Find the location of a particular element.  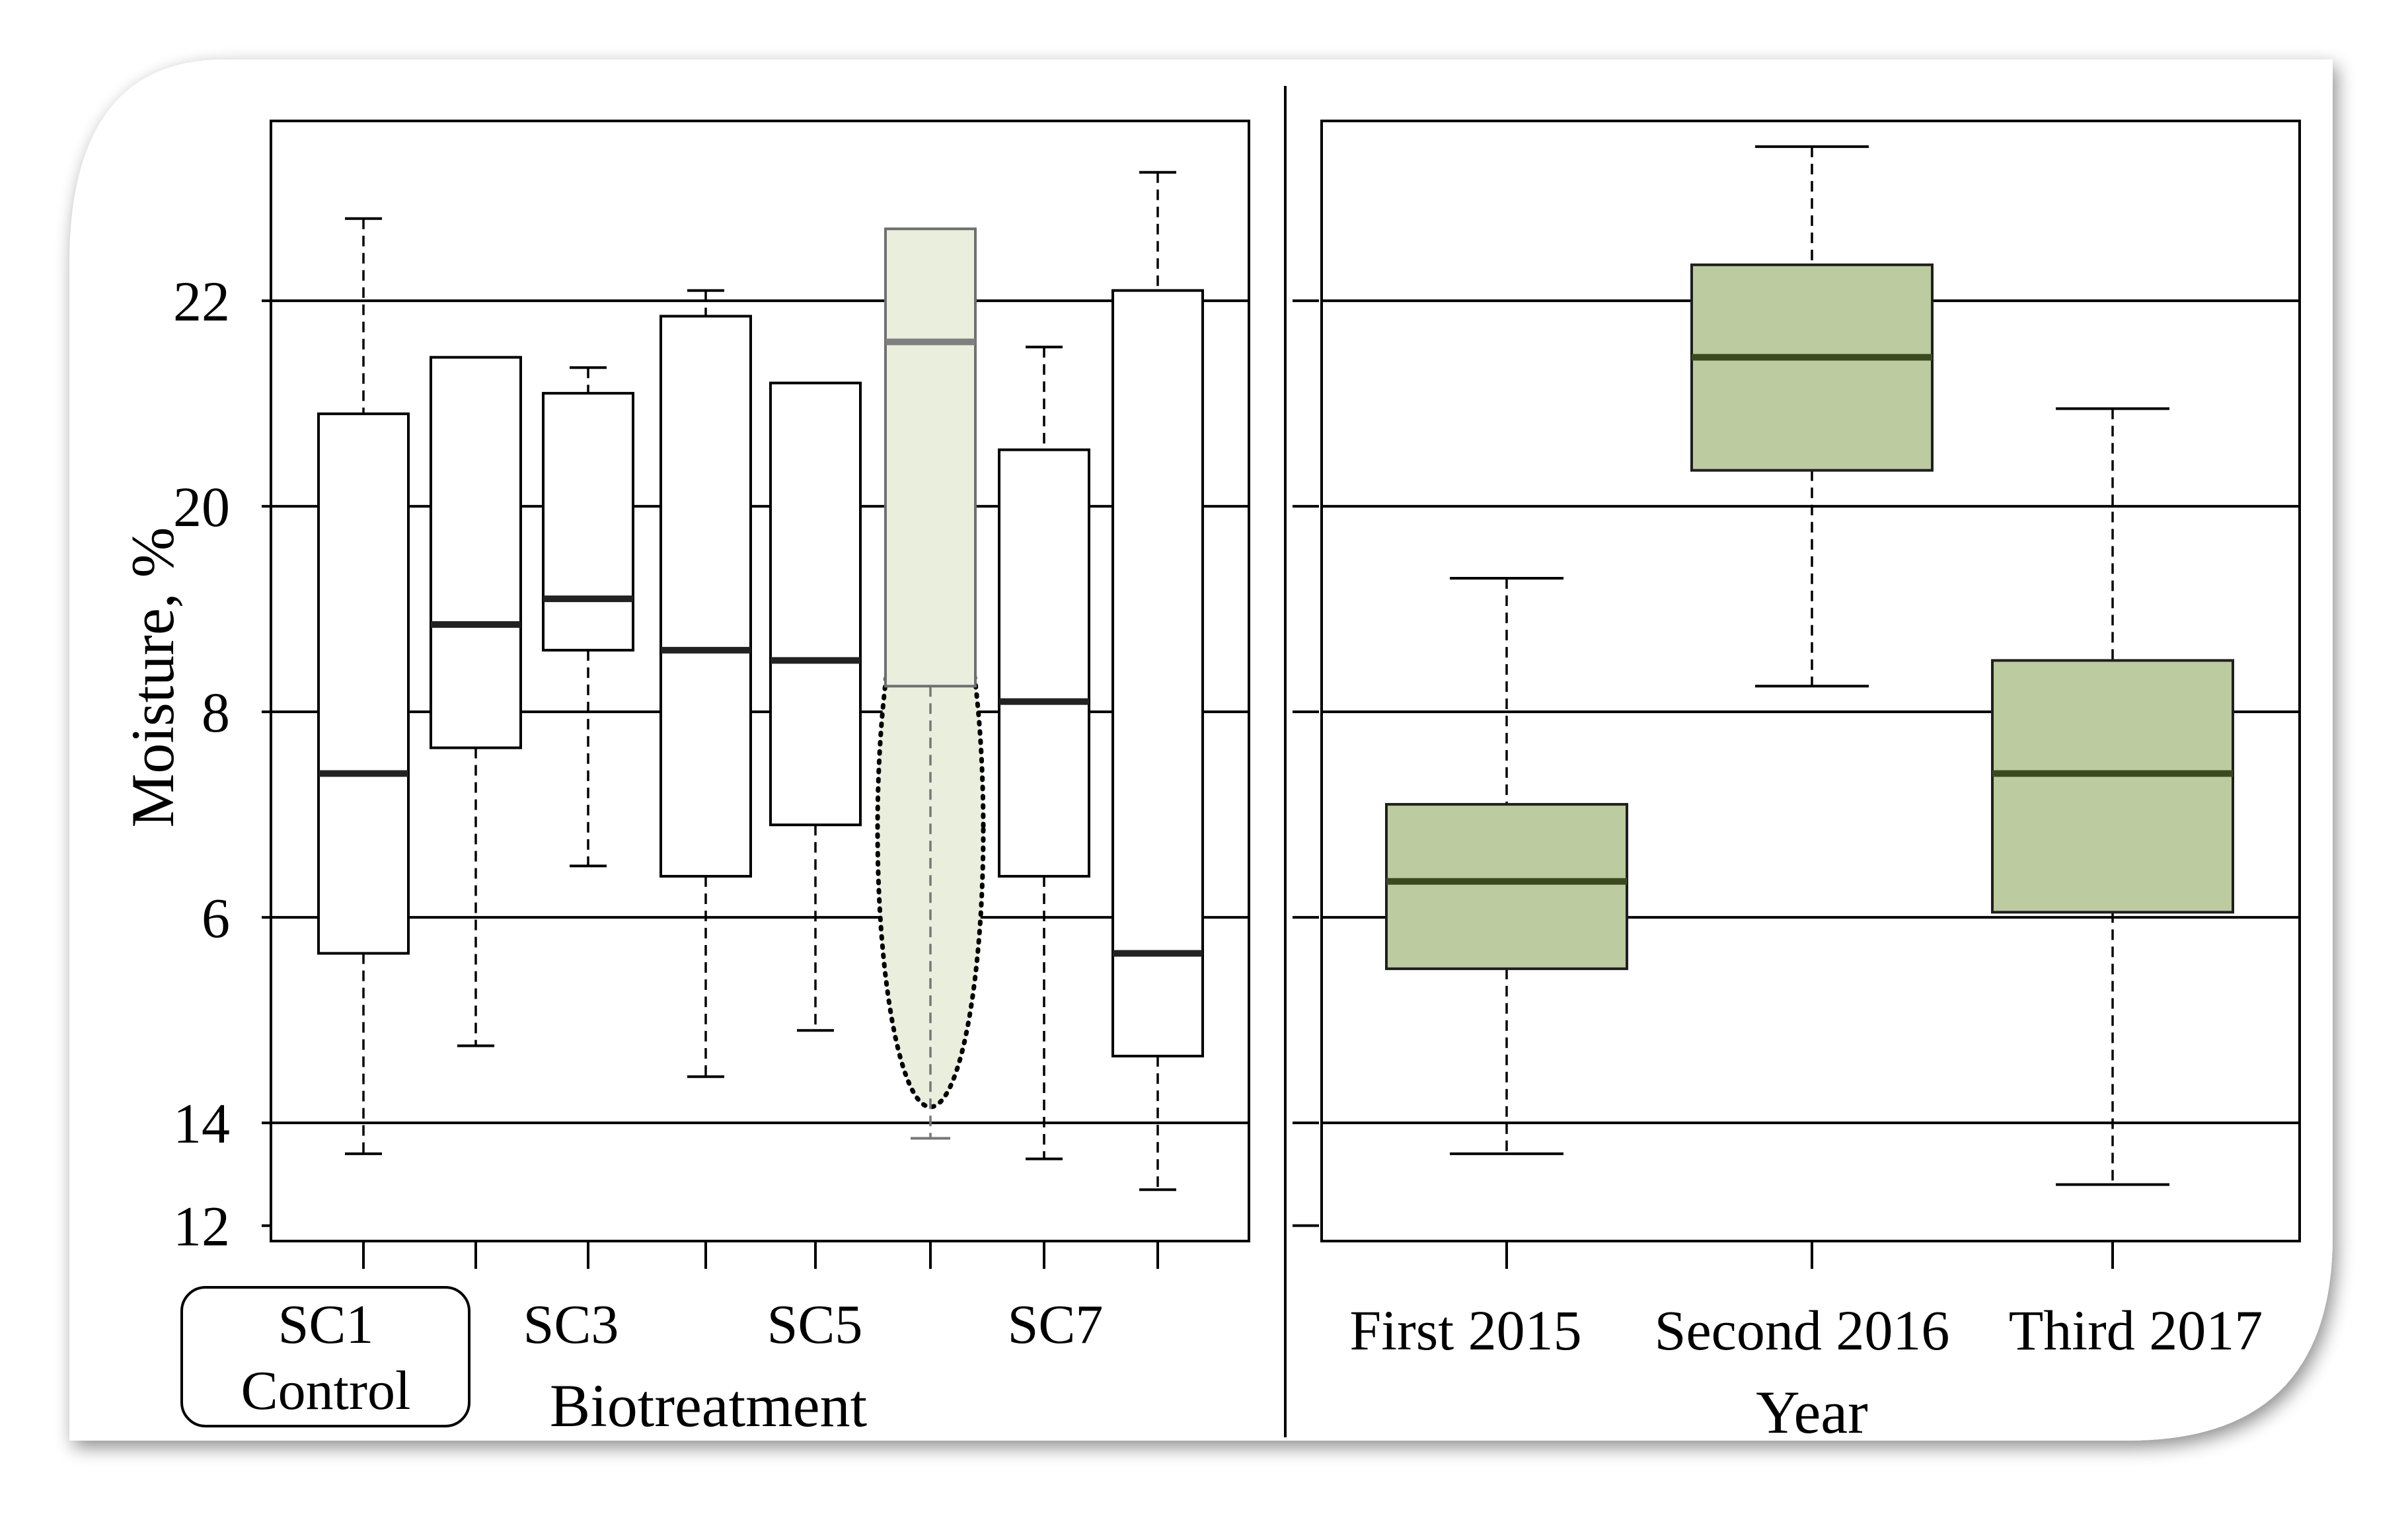

y-tick-label: 12 is located at coordinates (201, 1226).